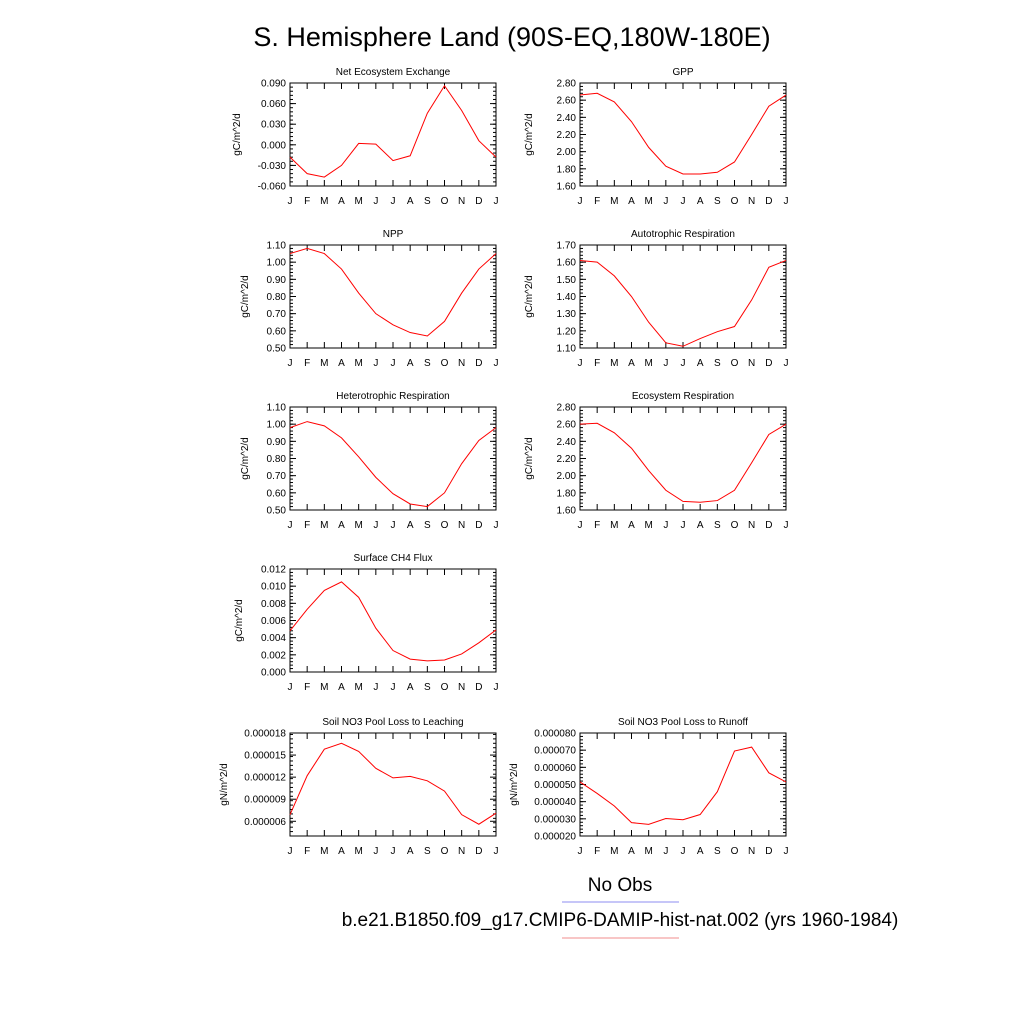 The height and width of the screenshot is (1024, 1024). What do you see at coordinates (555, 734) in the screenshot?
I see `y-tick-label: 0.000080` at bounding box center [555, 734].